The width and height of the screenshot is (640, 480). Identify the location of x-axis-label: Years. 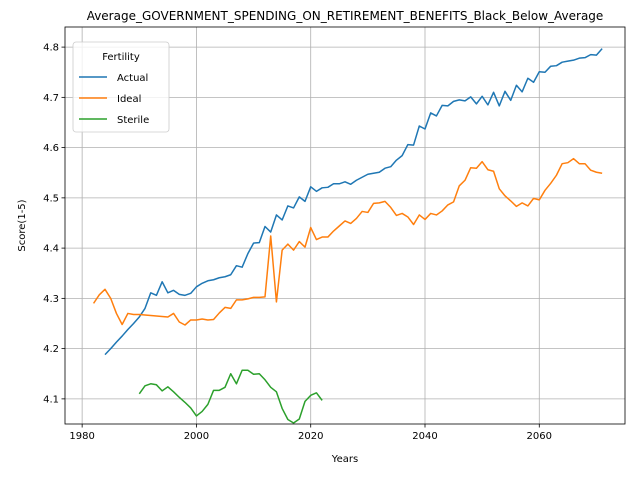
(344, 459).